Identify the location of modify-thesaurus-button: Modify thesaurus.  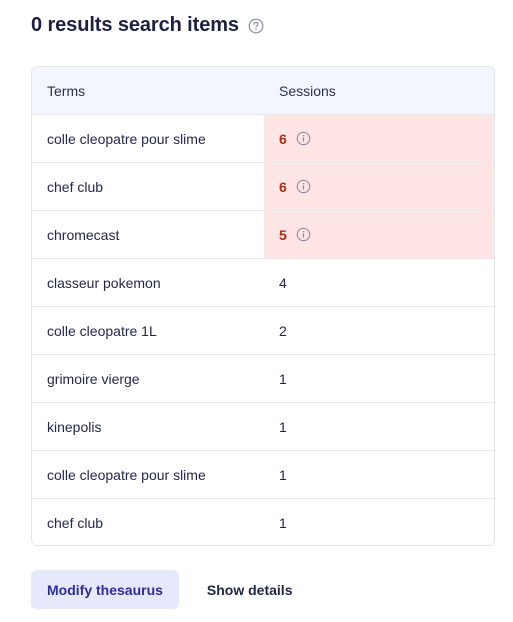
(105, 589).